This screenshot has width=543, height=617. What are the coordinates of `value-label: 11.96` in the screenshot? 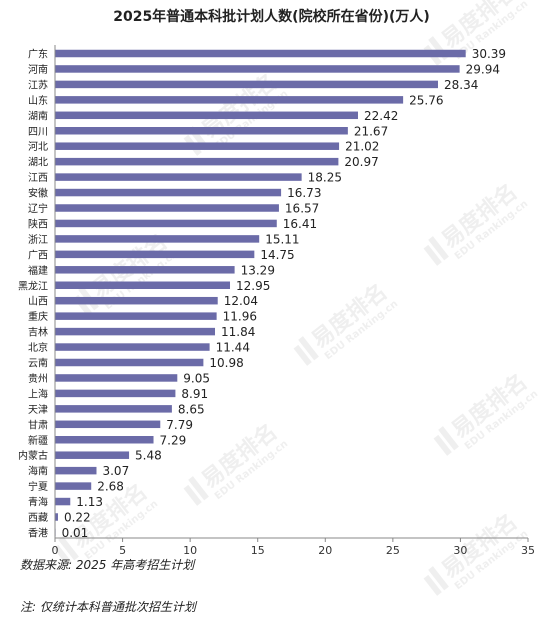 It's located at (240, 317).